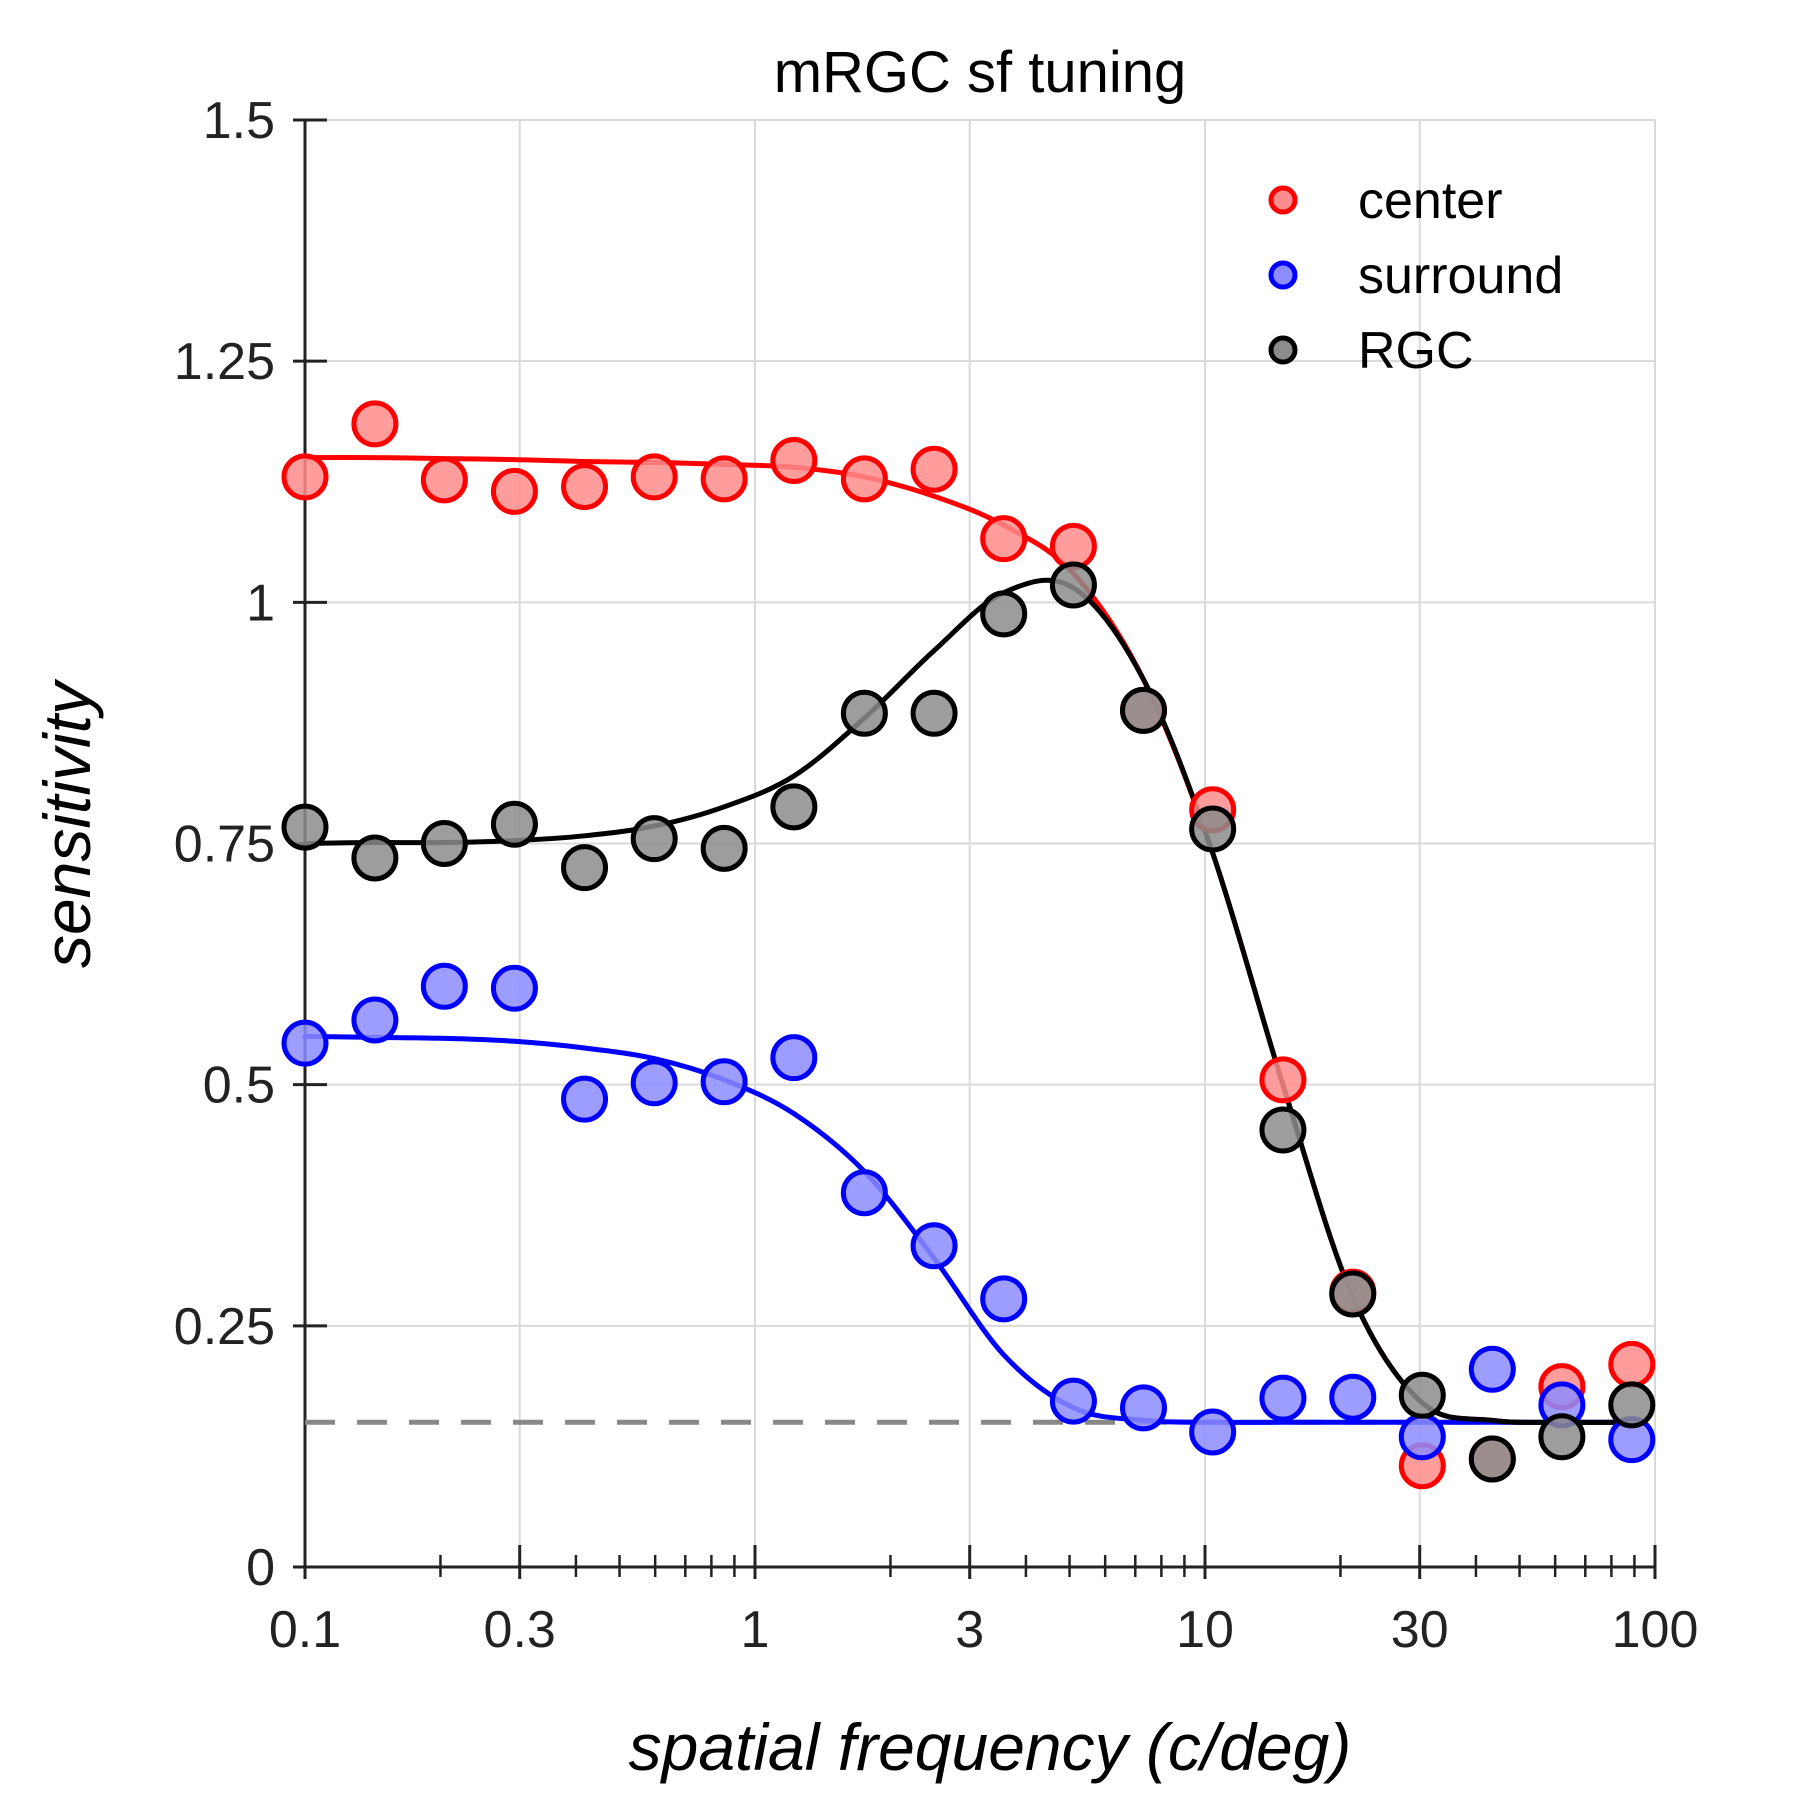 This screenshot has height=1800, width=1800. What do you see at coordinates (1460, 276) in the screenshot?
I see `legend-label-surround: surround` at bounding box center [1460, 276].